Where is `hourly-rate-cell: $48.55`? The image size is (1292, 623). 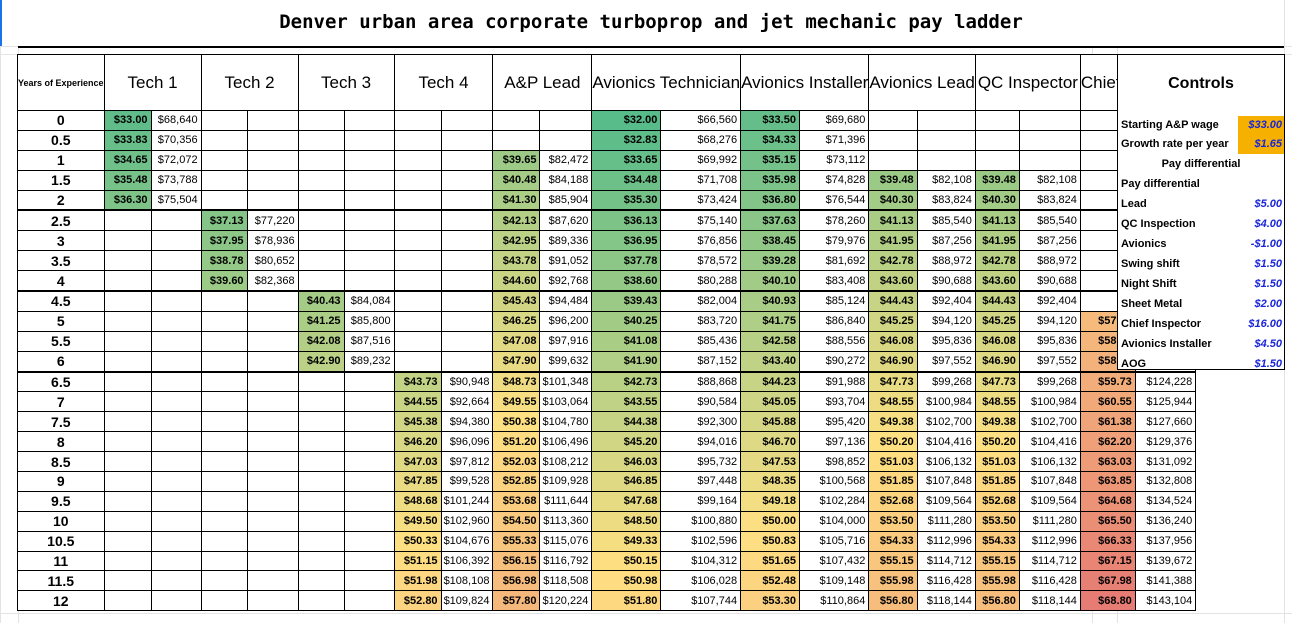 hourly-rate-cell: $48.55 is located at coordinates (893, 402).